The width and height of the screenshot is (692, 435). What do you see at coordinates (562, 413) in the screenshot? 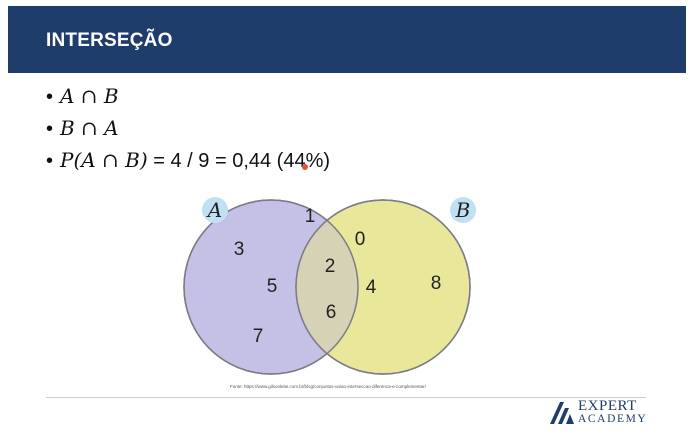
I see `logo-mark-icon` at bounding box center [562, 413].